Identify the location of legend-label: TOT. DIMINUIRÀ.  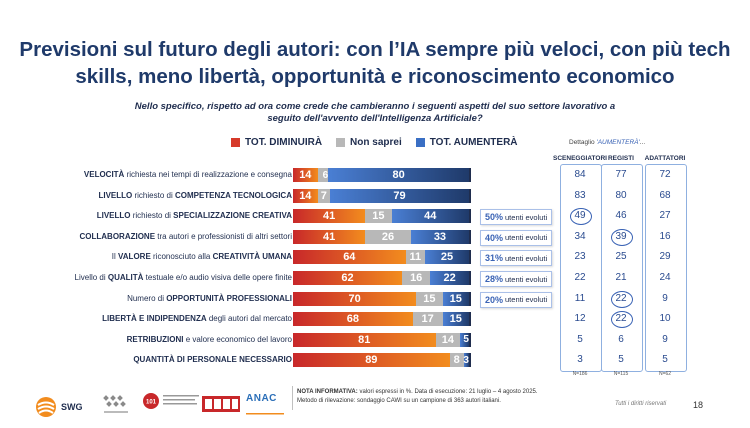
(284, 142).